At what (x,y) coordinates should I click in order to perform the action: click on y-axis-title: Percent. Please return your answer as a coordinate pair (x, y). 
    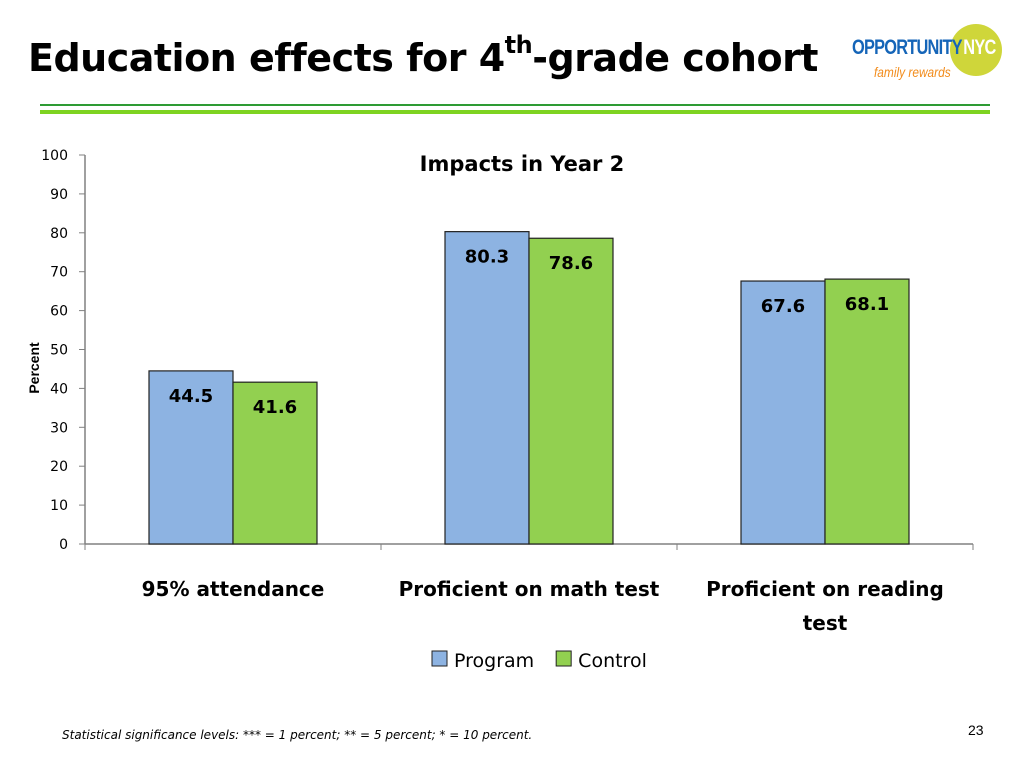
    Looking at the image, I should click on (34, 368).